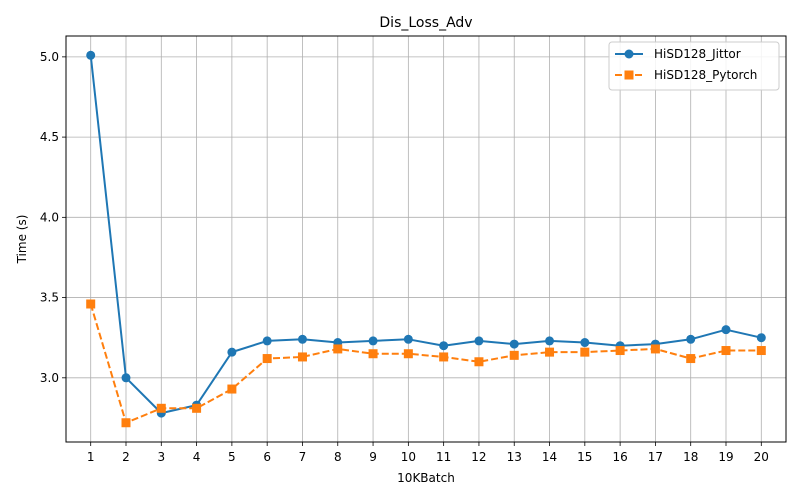 Image resolution: width=800 pixels, height=500 pixels. I want to click on y-tick-label: 3.5, so click(49, 298).